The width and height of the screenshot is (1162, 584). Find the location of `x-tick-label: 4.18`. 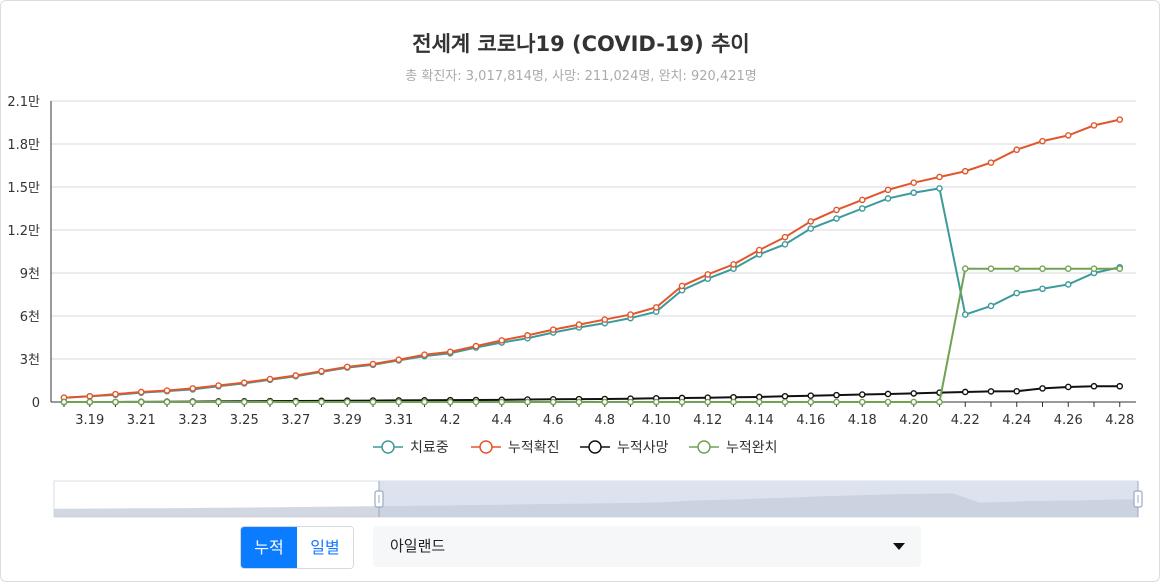

x-tick-label: 4.18 is located at coordinates (862, 420).